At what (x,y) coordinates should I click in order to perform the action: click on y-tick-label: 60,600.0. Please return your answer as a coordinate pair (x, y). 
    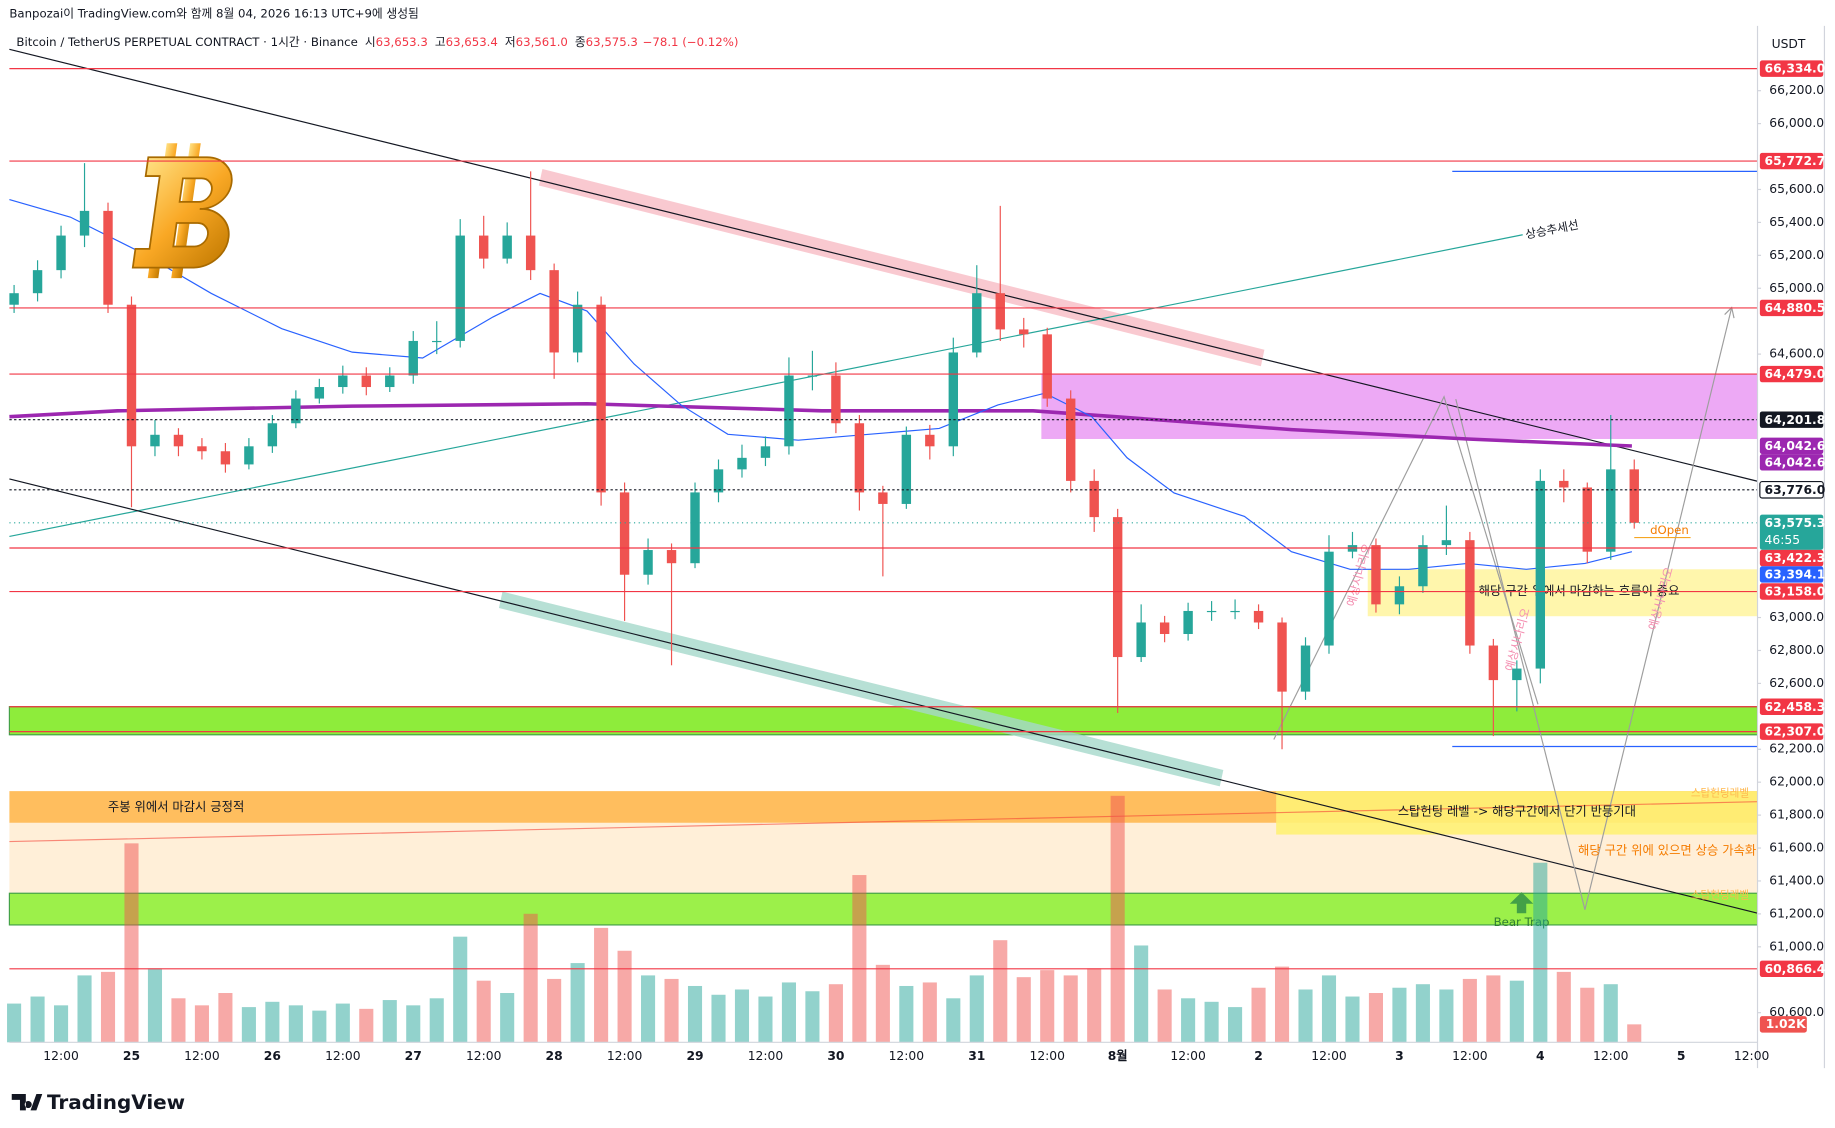
    Looking at the image, I should click on (1796, 1012).